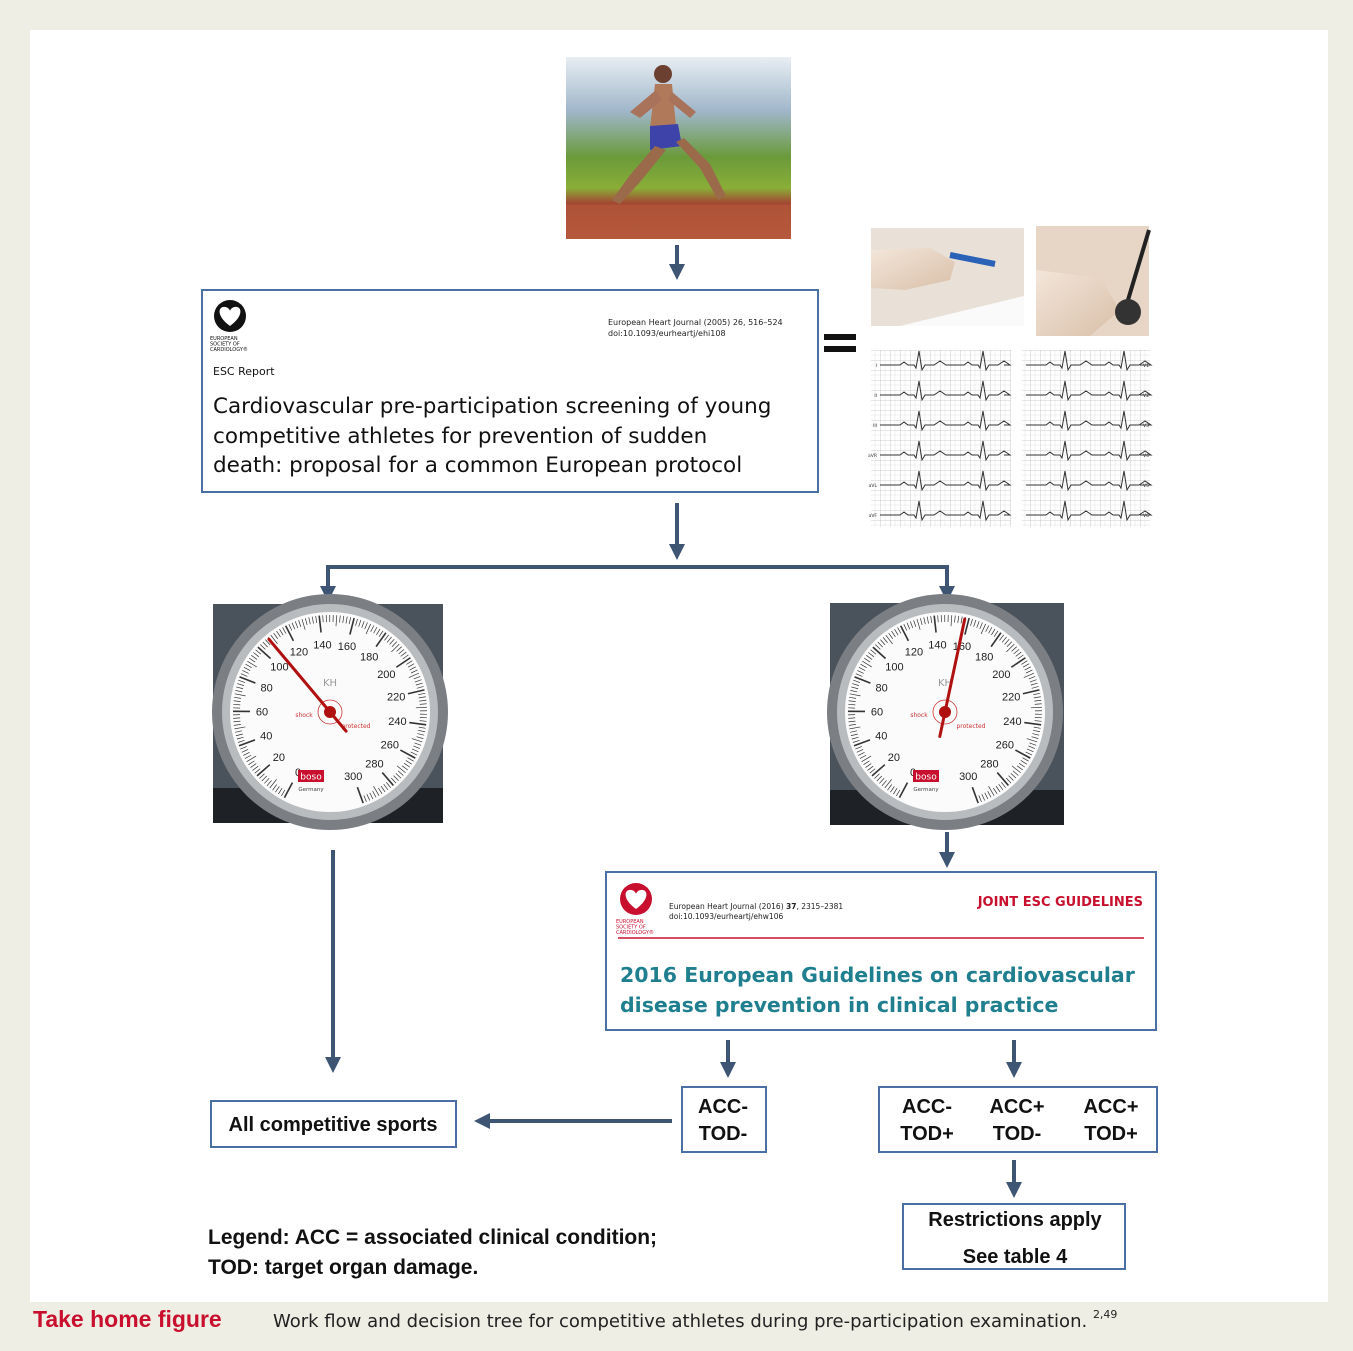 The width and height of the screenshot is (1353, 1351). What do you see at coordinates (881, 951) in the screenshot?
I see `guidelines-box` at bounding box center [881, 951].